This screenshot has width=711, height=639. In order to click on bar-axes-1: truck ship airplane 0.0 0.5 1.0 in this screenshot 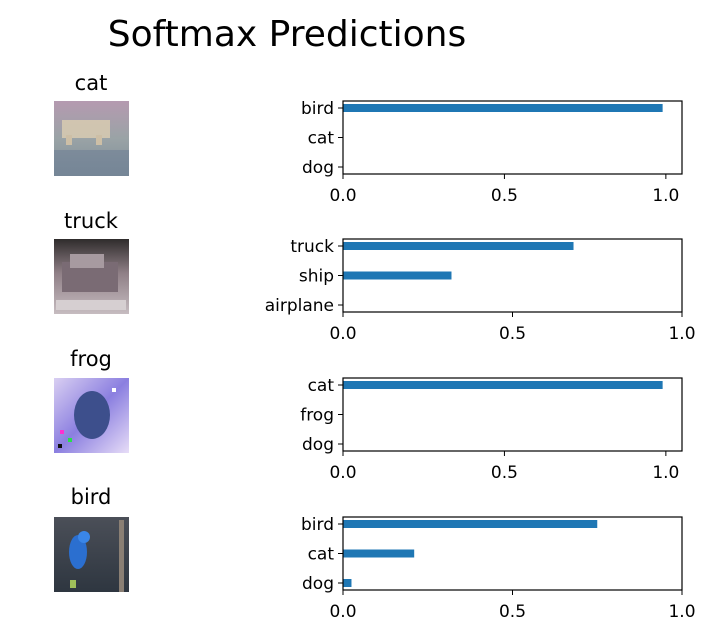, I will do `click(480, 290)`.